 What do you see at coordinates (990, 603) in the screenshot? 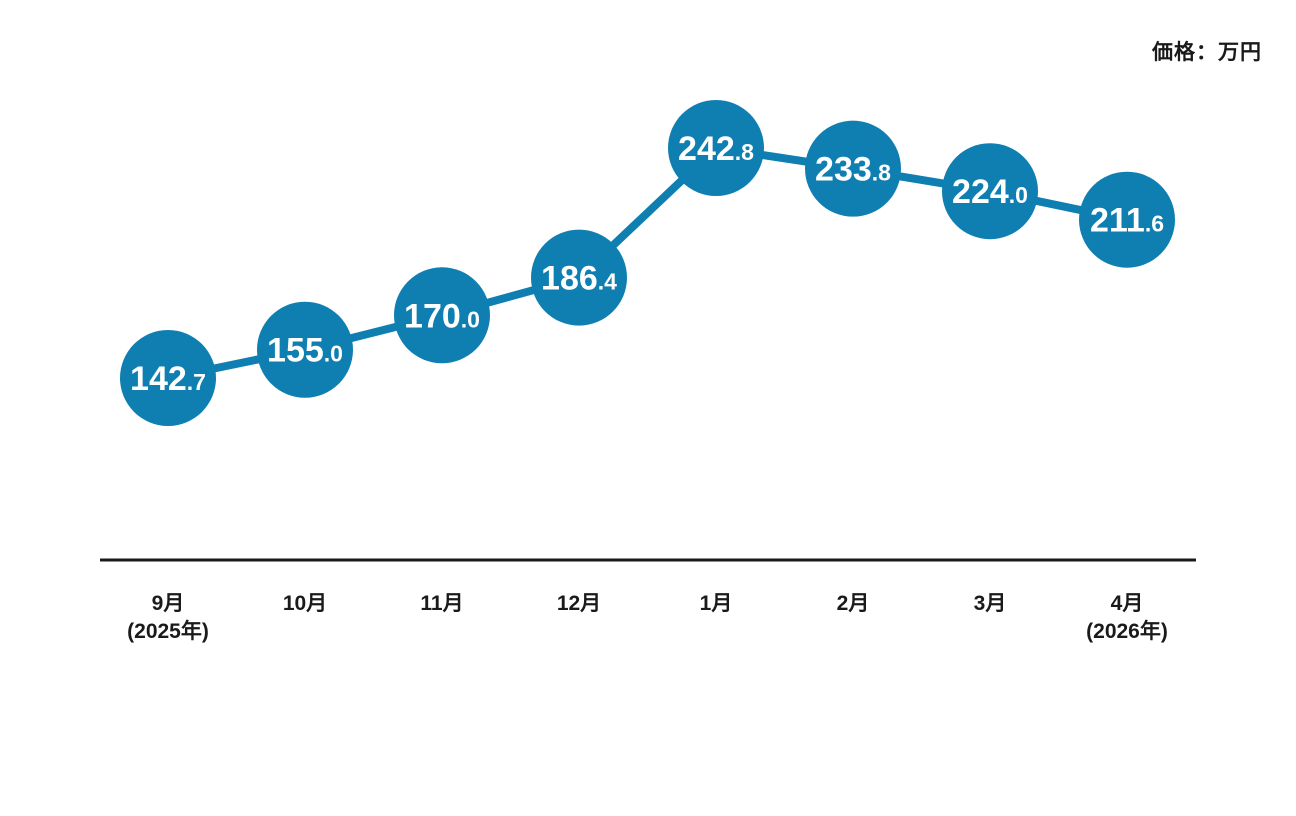
I see `x-axis-month-label: 3月` at bounding box center [990, 603].